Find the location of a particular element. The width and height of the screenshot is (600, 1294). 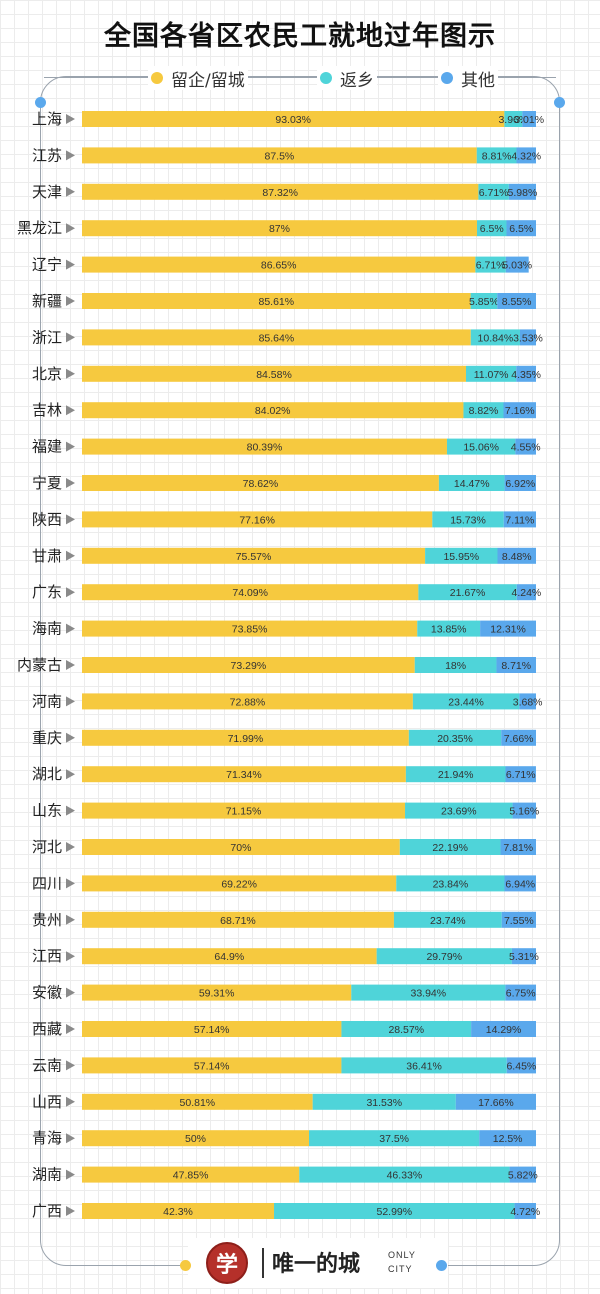

data-label-other: 6.5% is located at coordinates (521, 229).